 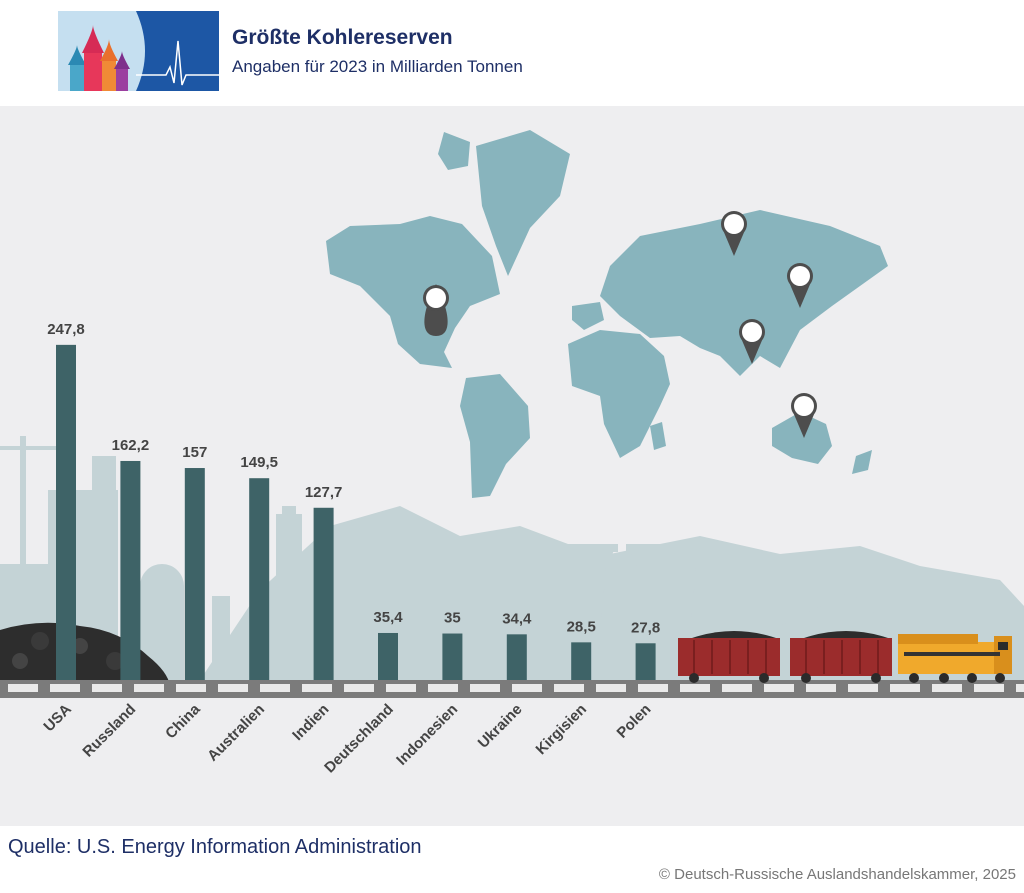 I want to click on bar-usa, so click(x=66, y=512).